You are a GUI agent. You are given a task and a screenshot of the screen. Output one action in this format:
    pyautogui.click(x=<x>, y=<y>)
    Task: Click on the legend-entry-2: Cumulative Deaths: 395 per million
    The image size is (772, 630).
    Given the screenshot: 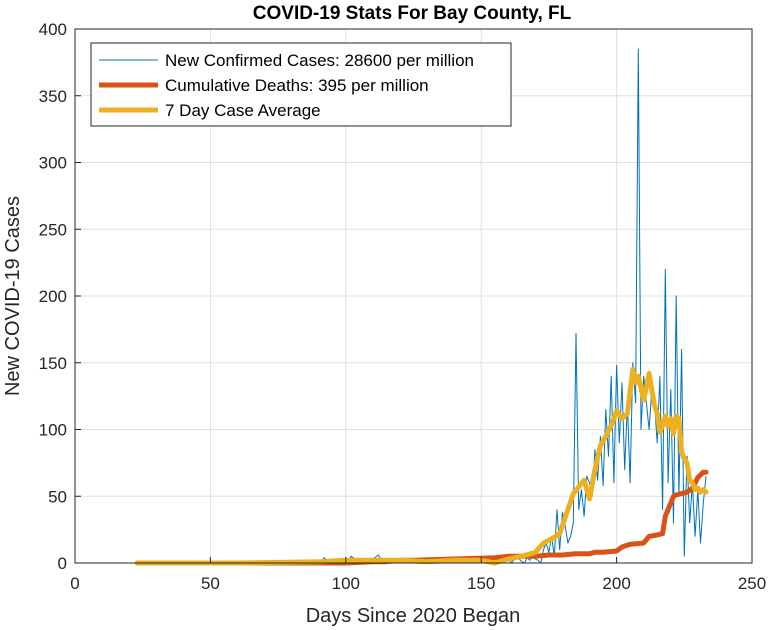 What is the action you would take?
    pyautogui.click(x=297, y=85)
    